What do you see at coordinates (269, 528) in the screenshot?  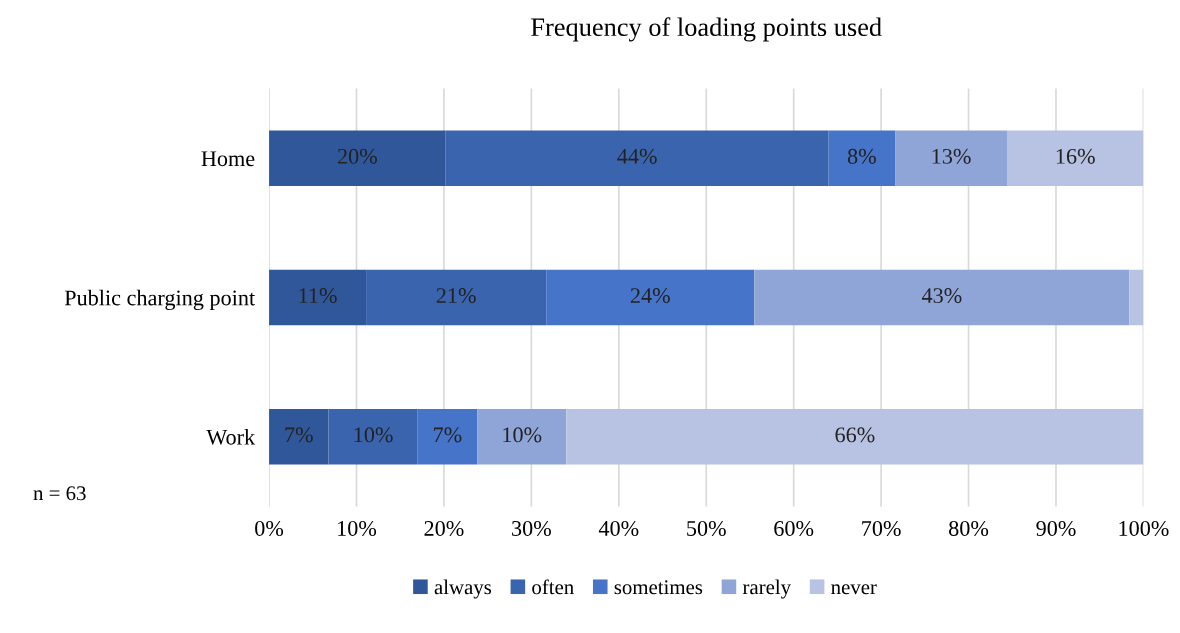 I see `x-tick-label: 0%` at bounding box center [269, 528].